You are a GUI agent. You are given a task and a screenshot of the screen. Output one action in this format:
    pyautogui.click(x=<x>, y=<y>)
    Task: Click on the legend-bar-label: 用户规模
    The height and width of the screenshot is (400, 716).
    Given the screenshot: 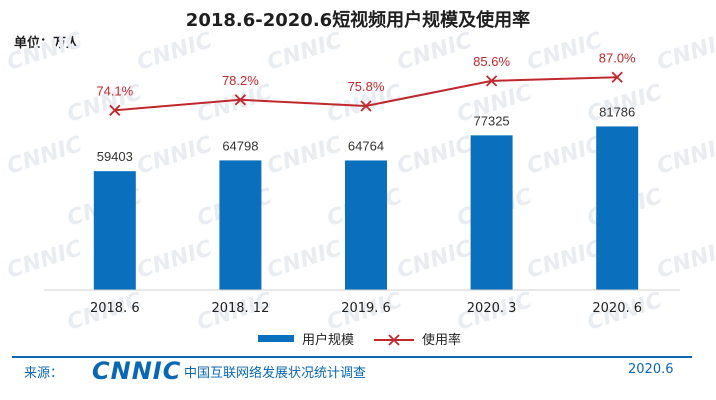 What is the action you would take?
    pyautogui.click(x=328, y=340)
    